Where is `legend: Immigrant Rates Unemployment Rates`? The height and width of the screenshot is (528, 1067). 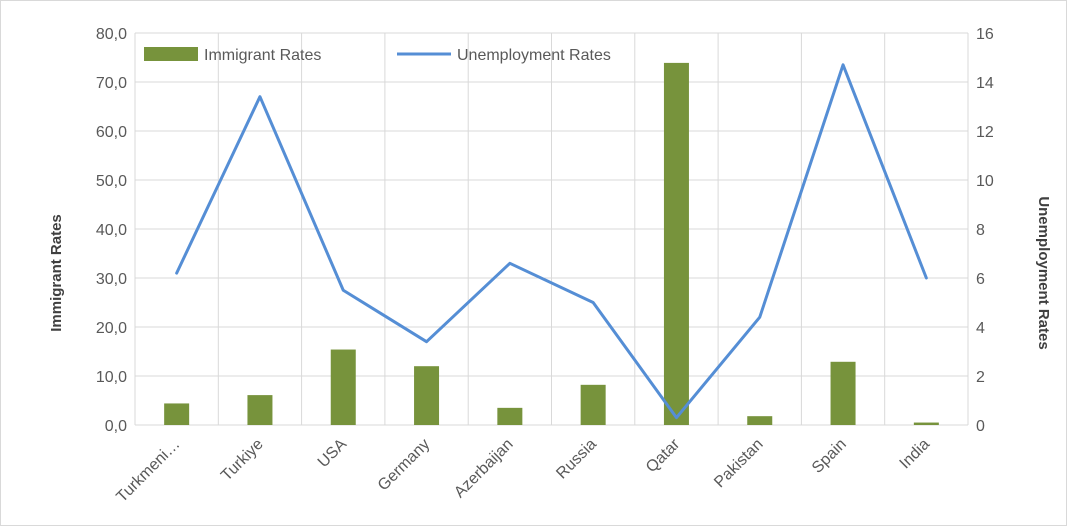
legend: Immigrant Rates Unemployment Rates is located at coordinates (377, 55).